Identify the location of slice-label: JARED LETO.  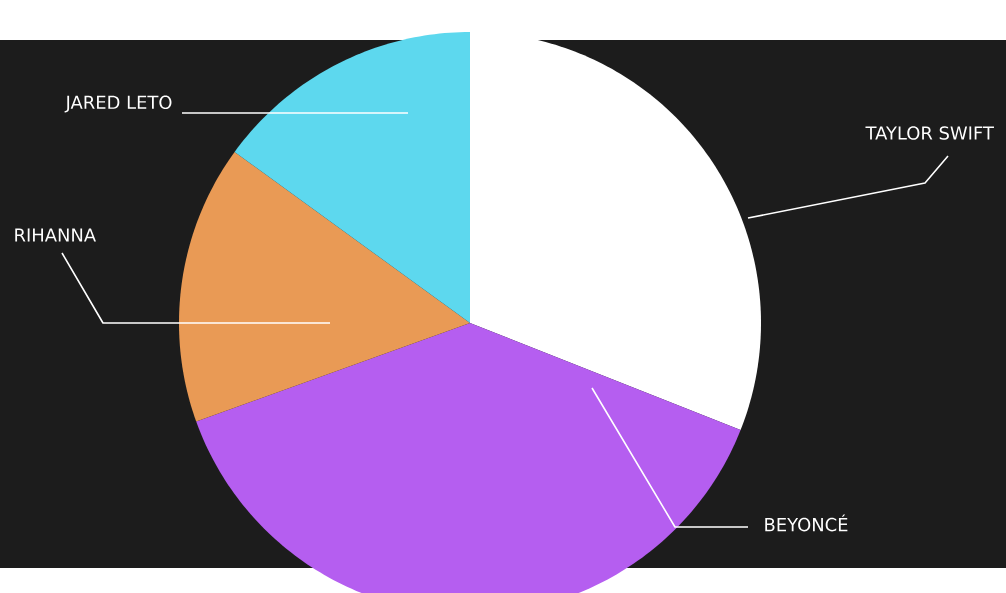
(118, 104).